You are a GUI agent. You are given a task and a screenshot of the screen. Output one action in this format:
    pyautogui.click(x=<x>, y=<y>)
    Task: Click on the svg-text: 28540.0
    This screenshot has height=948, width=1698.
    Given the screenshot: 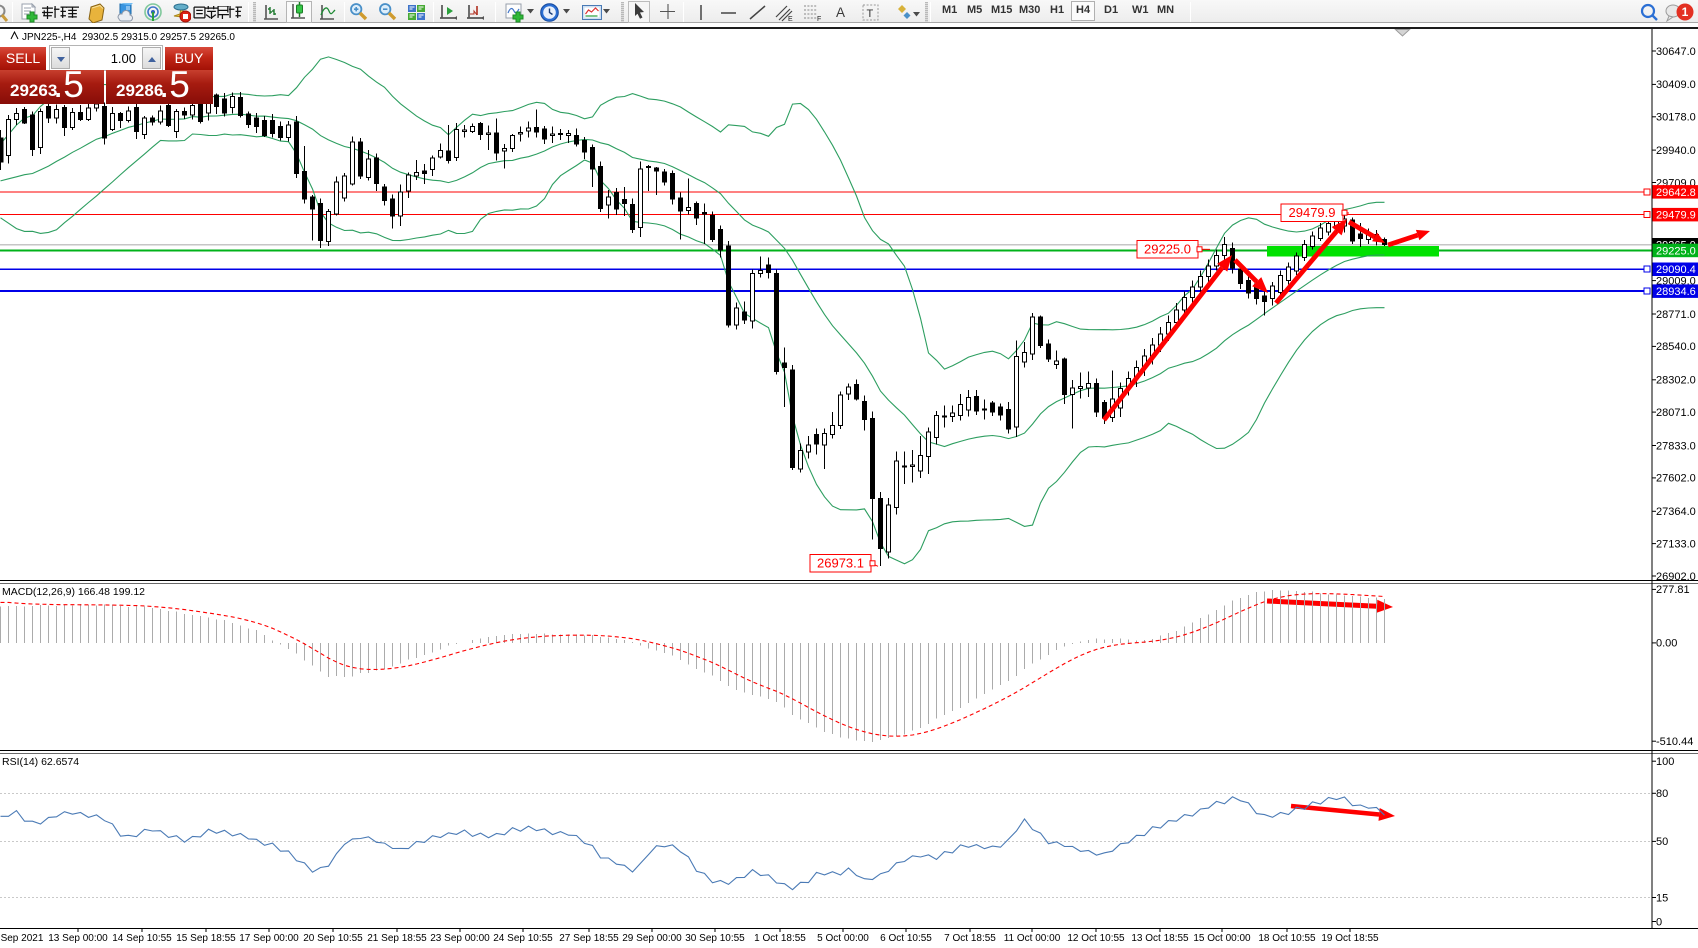 What is the action you would take?
    pyautogui.click(x=1676, y=347)
    